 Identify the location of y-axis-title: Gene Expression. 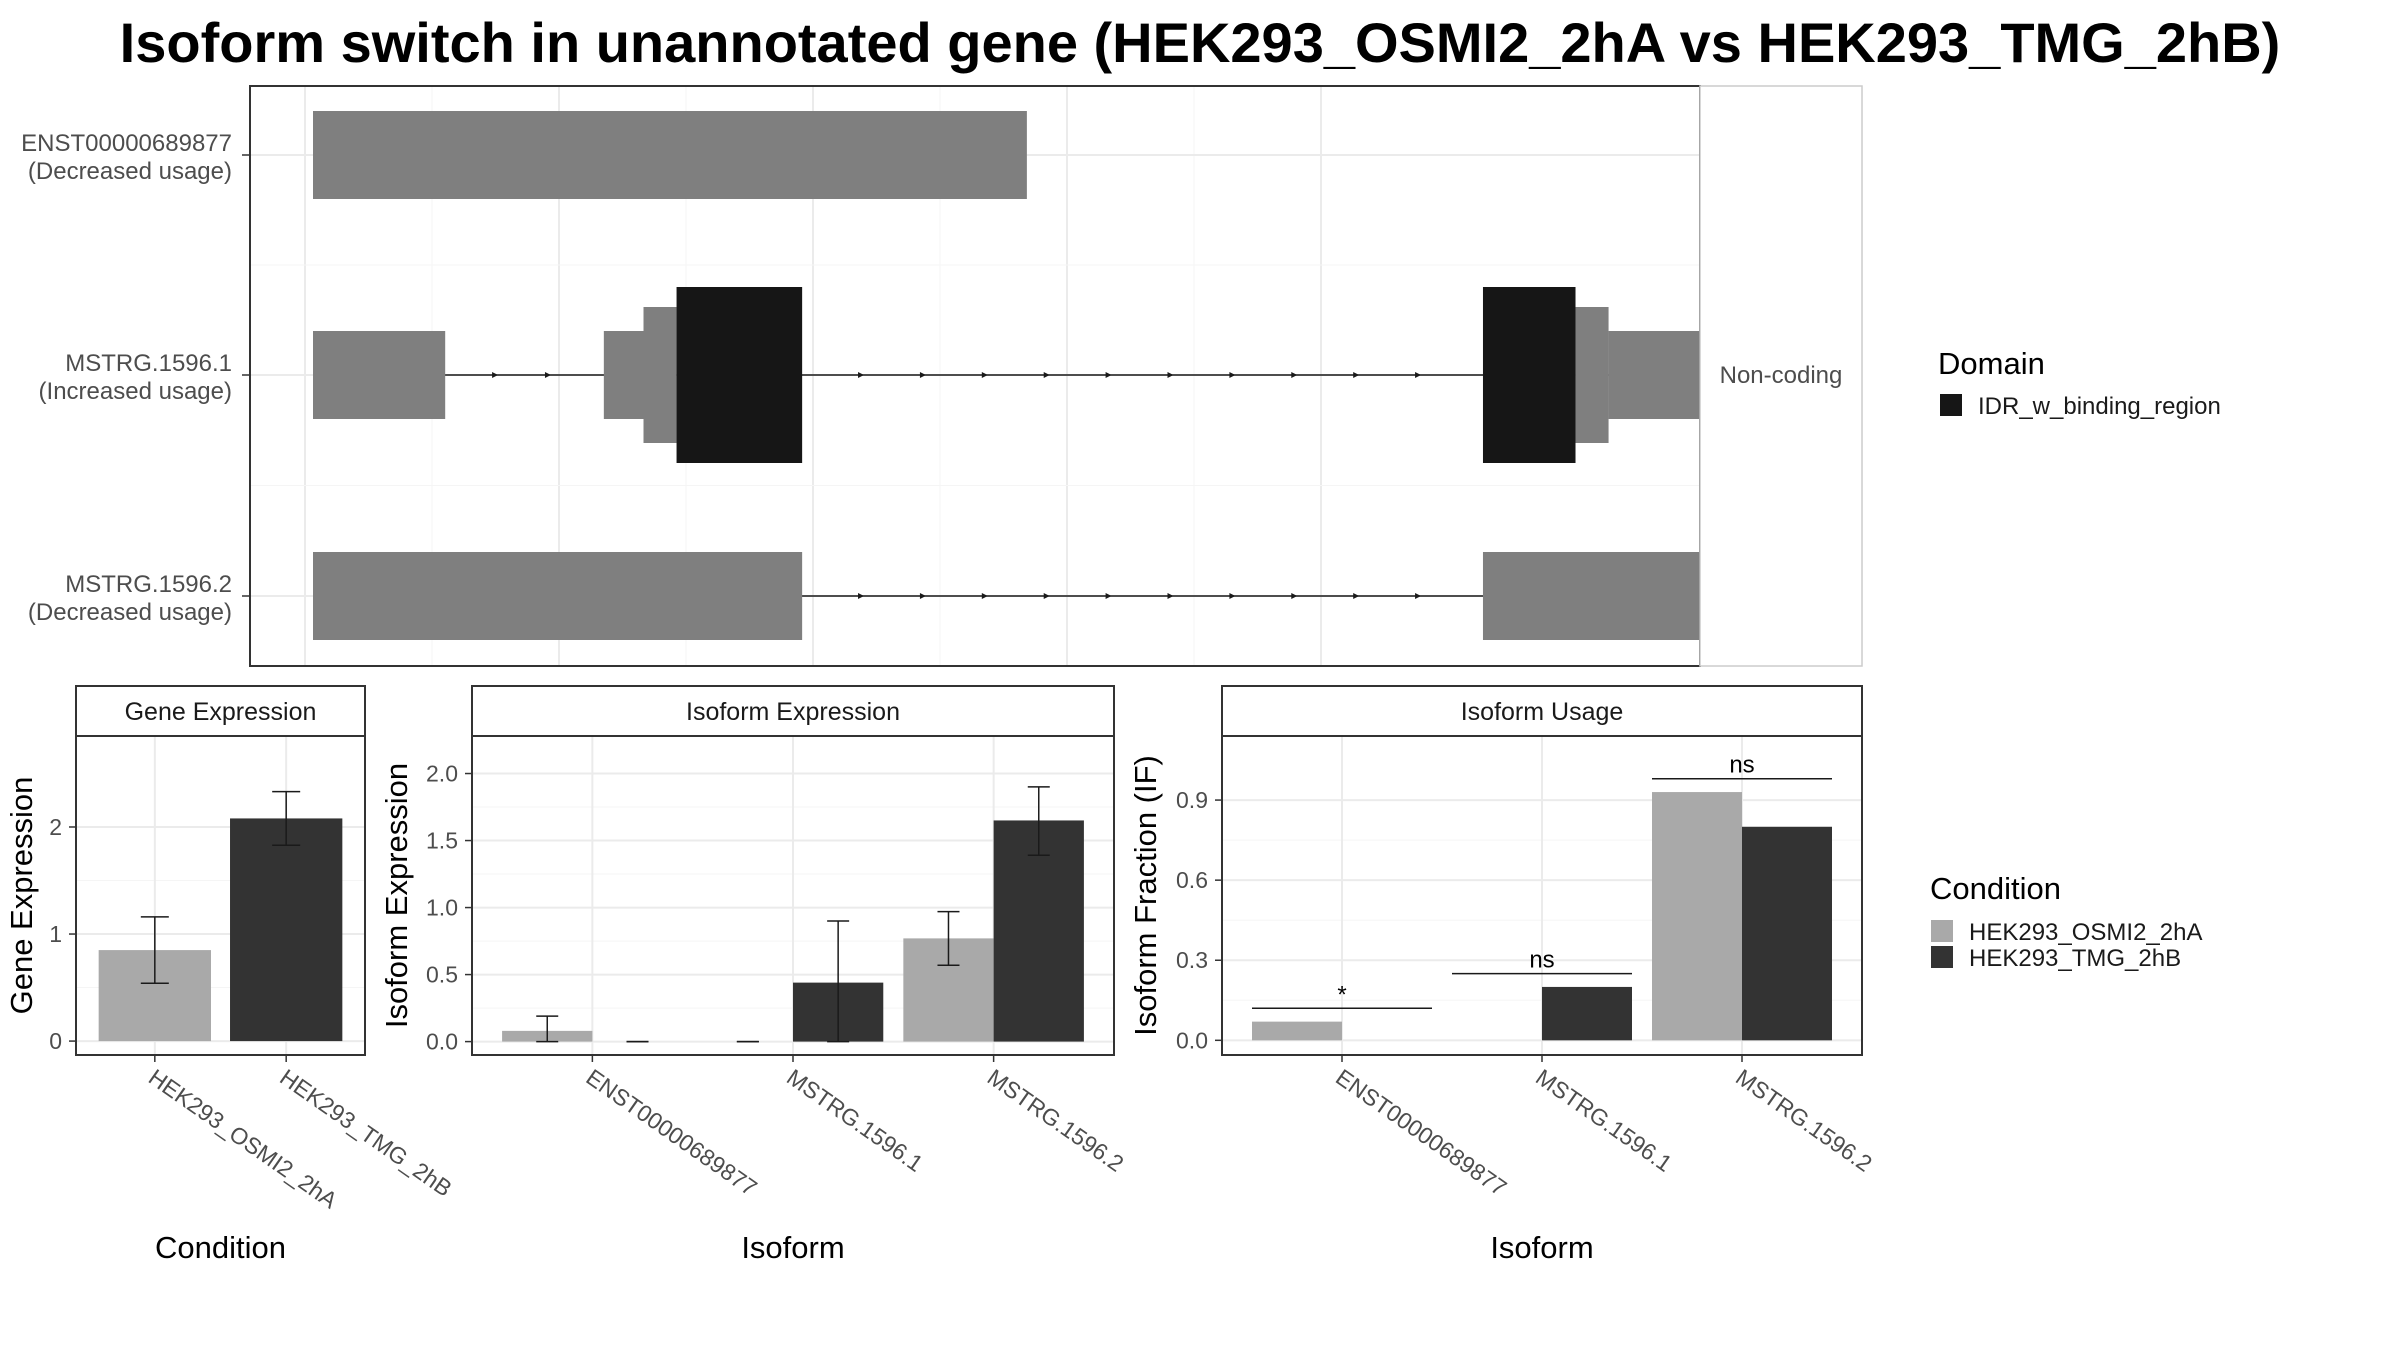
(21, 896).